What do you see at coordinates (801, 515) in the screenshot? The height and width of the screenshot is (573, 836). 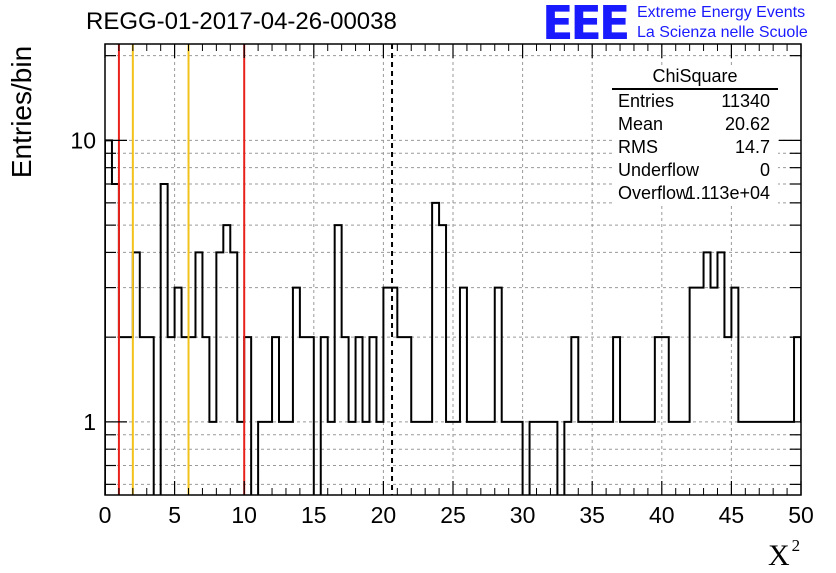 I see `x-tick-label: 50` at bounding box center [801, 515].